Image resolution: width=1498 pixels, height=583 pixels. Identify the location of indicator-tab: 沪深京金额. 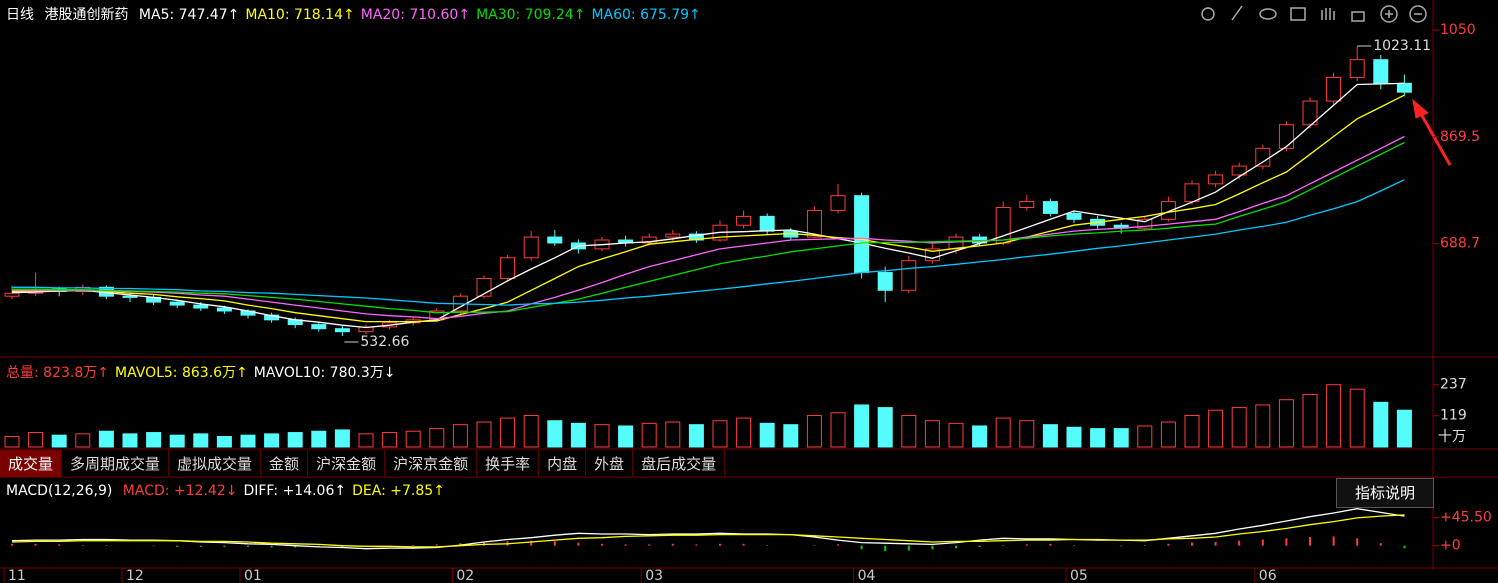
(431, 463).